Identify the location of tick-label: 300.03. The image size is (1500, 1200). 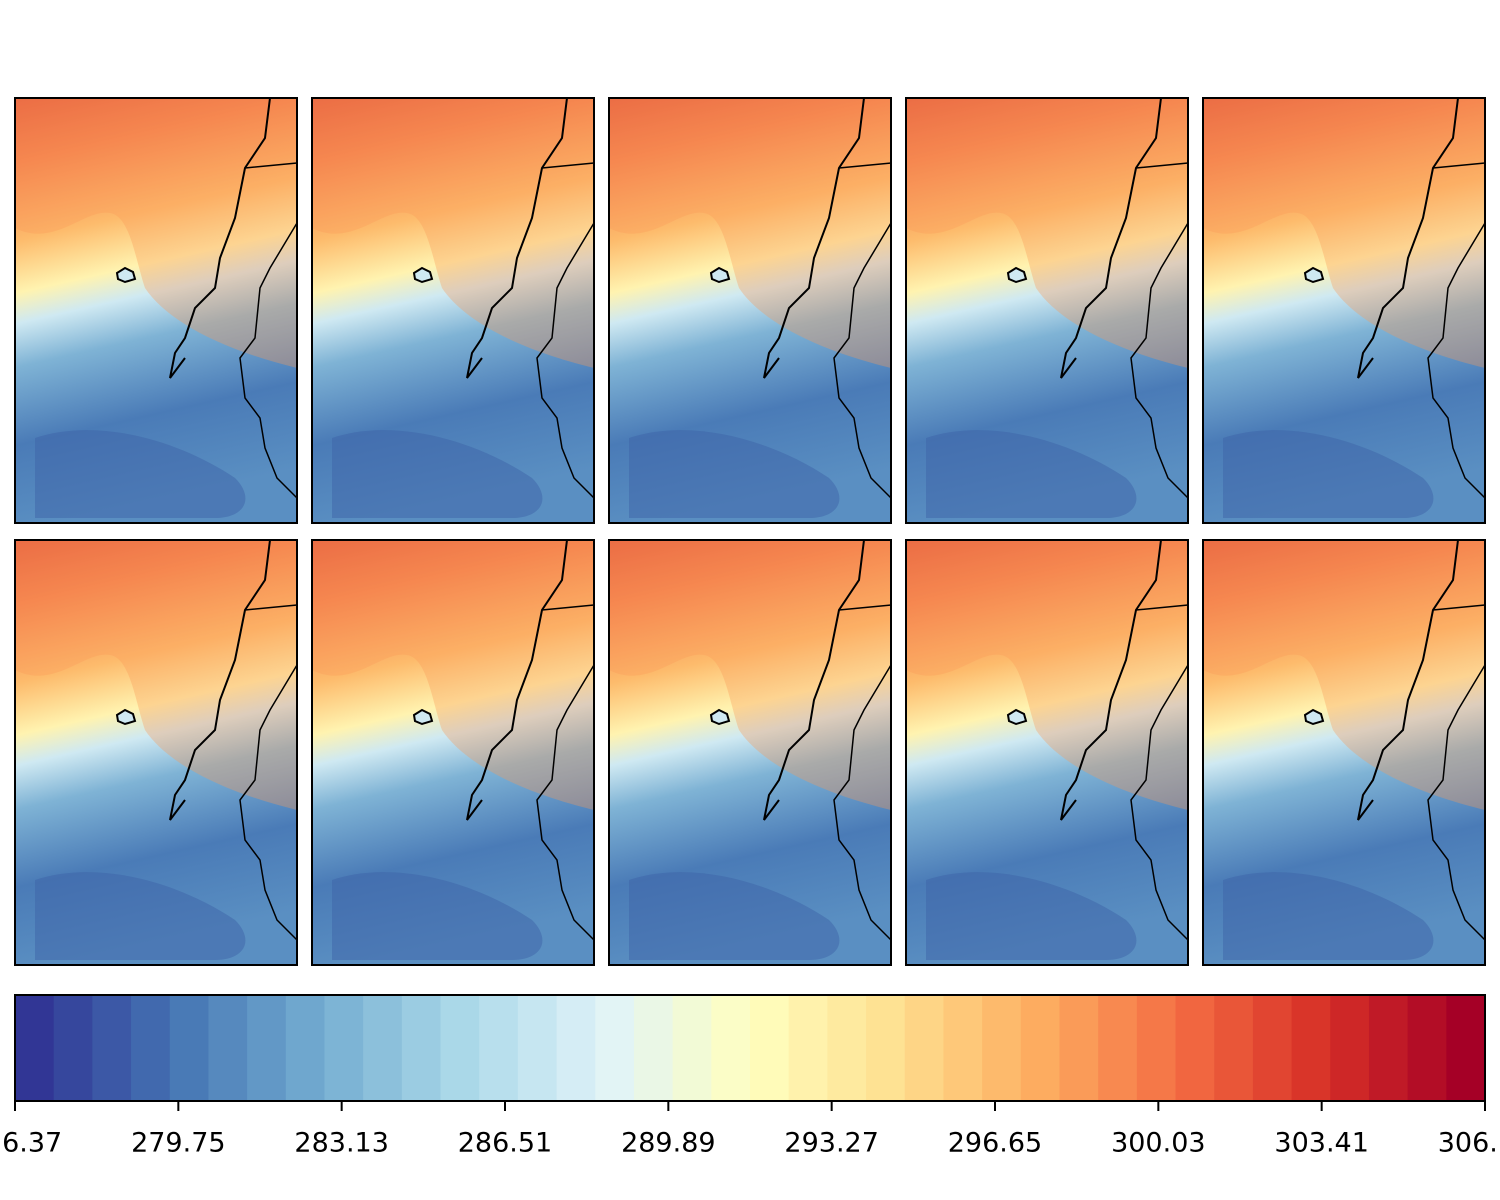
(1158, 1143).